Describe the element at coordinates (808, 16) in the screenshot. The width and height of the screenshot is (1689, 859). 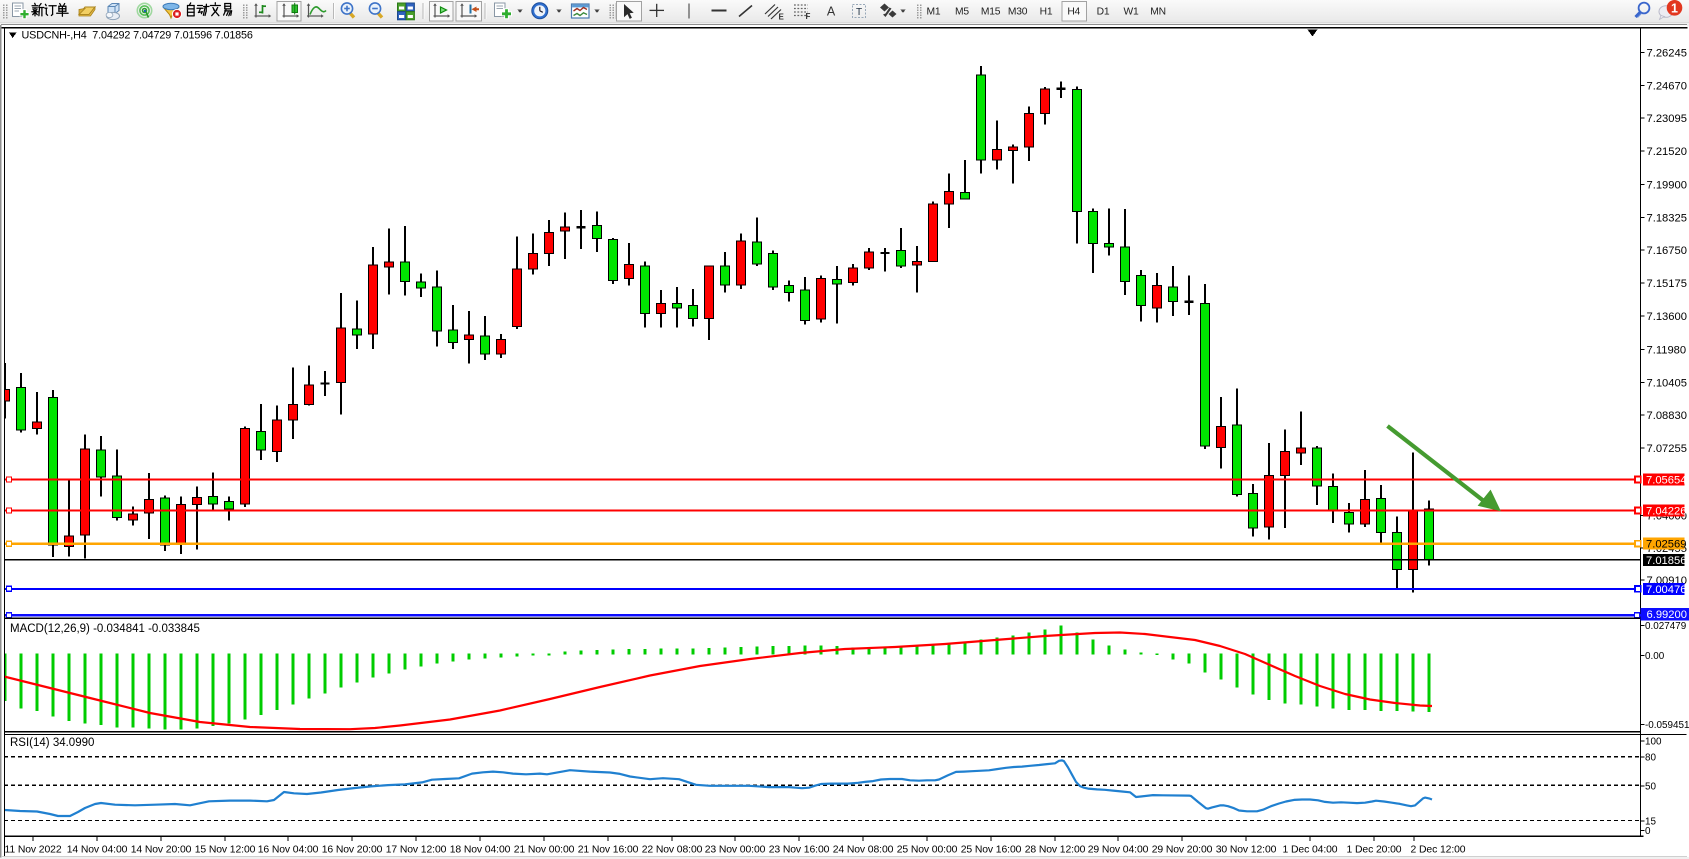
I see `svg-text: F` at that location.